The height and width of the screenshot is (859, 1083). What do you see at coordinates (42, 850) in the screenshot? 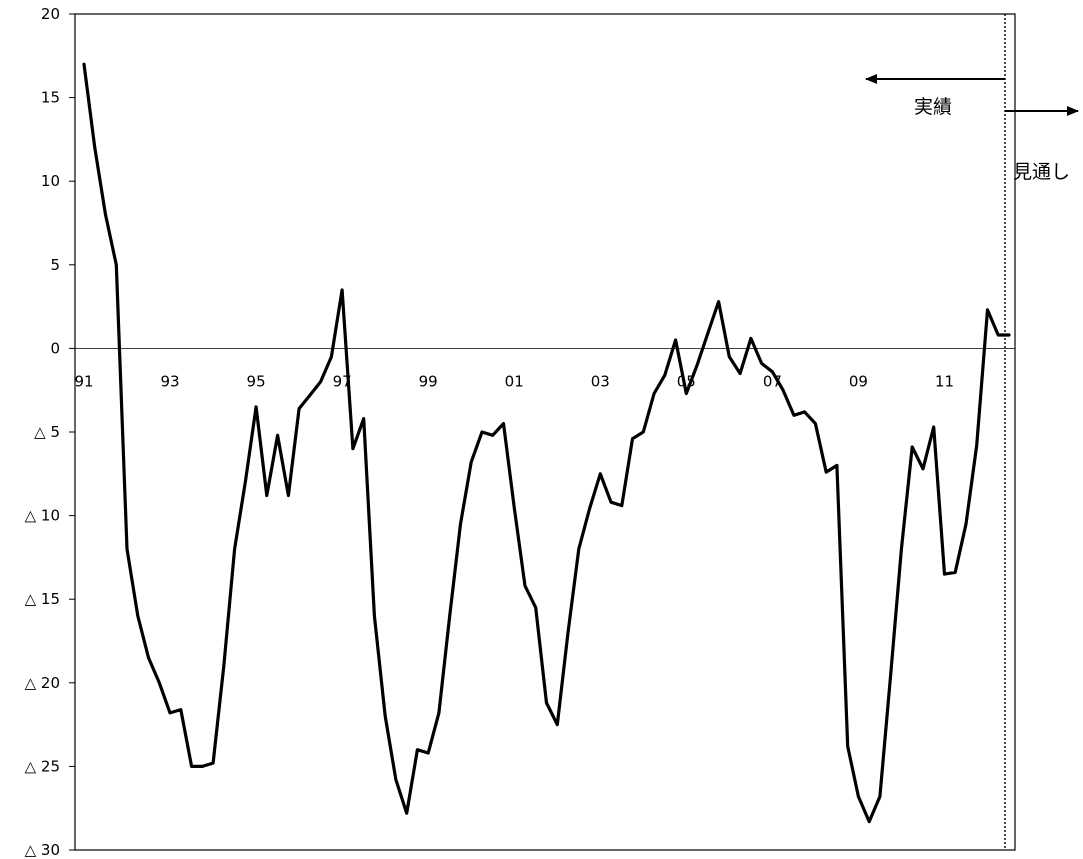
I see `y-tick-label: △ 30` at bounding box center [42, 850].